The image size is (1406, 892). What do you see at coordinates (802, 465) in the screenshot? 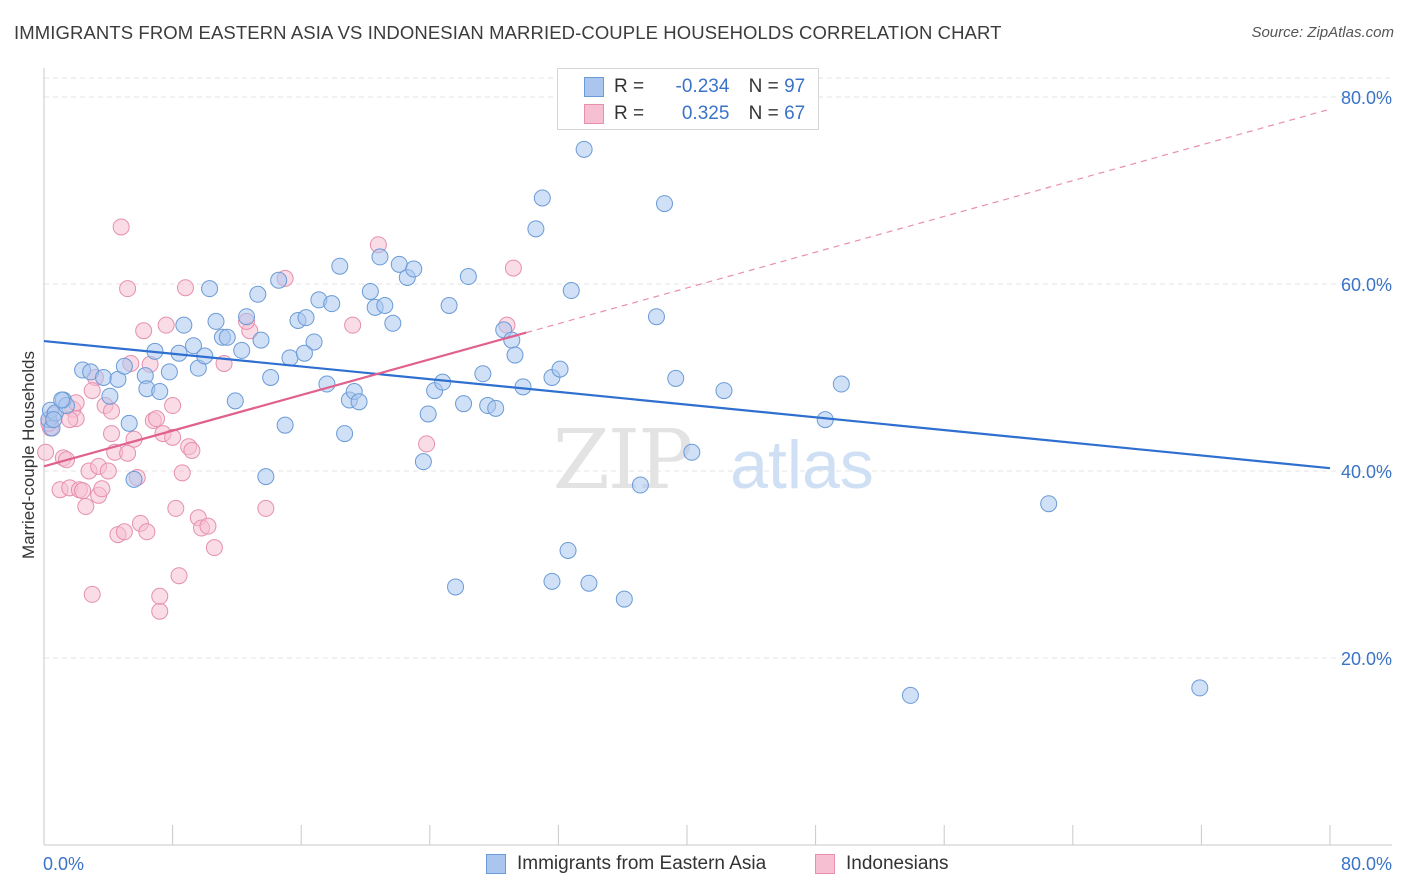
I see `watermark-atlas: atlas` at bounding box center [802, 465].